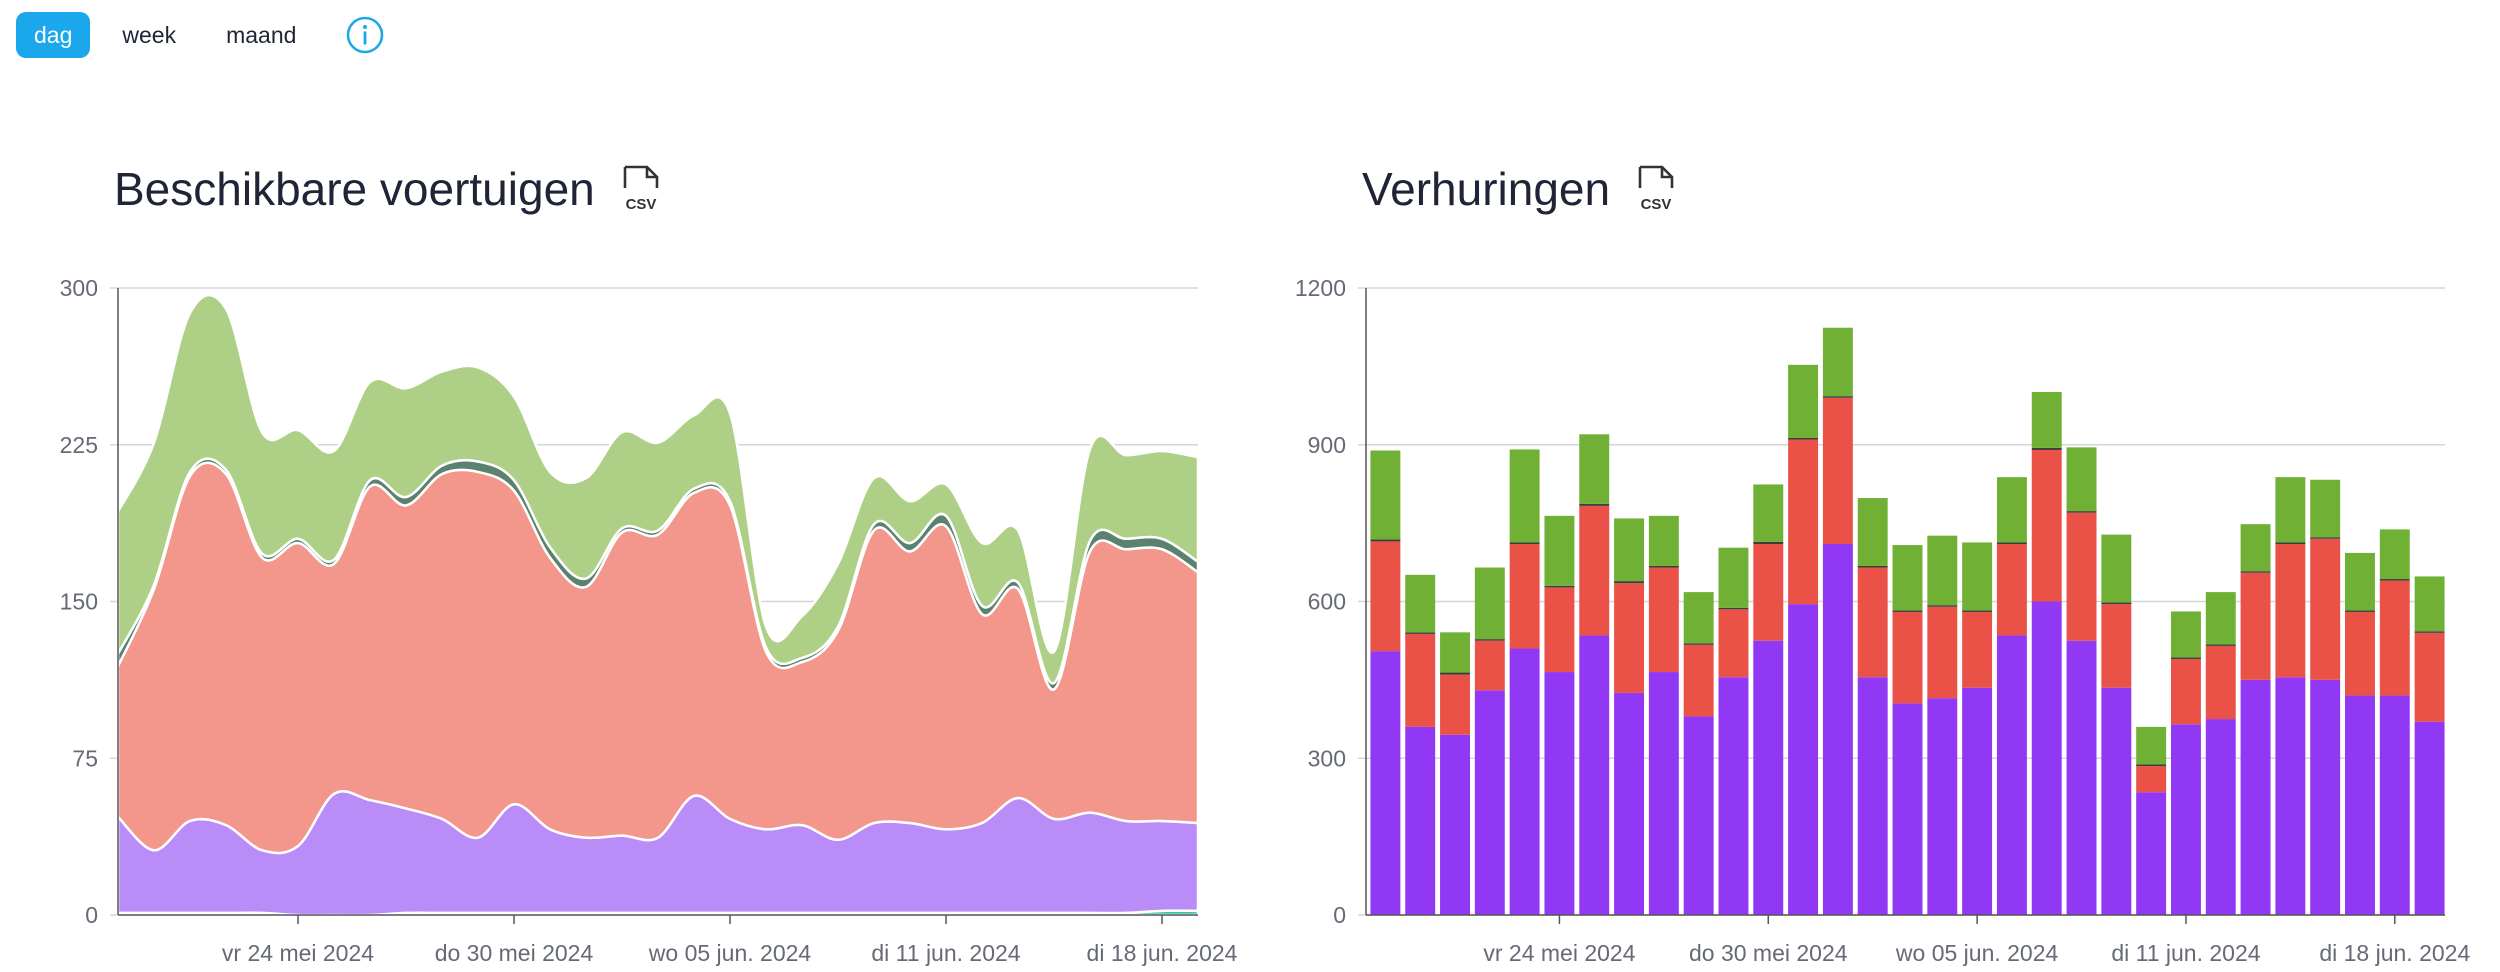 Image resolution: width=2500 pixels, height=972 pixels. Describe the element at coordinates (1520, 189) in the screenshot. I see `rentals-chart-title: Verhuringen CSV` at that location.